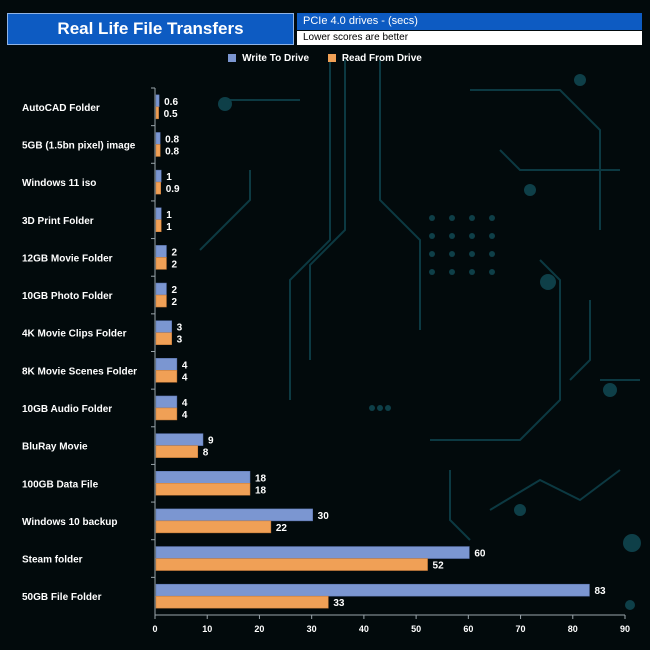 The width and height of the screenshot is (650, 650). I want to click on x-tick-label: 70, so click(521, 629).